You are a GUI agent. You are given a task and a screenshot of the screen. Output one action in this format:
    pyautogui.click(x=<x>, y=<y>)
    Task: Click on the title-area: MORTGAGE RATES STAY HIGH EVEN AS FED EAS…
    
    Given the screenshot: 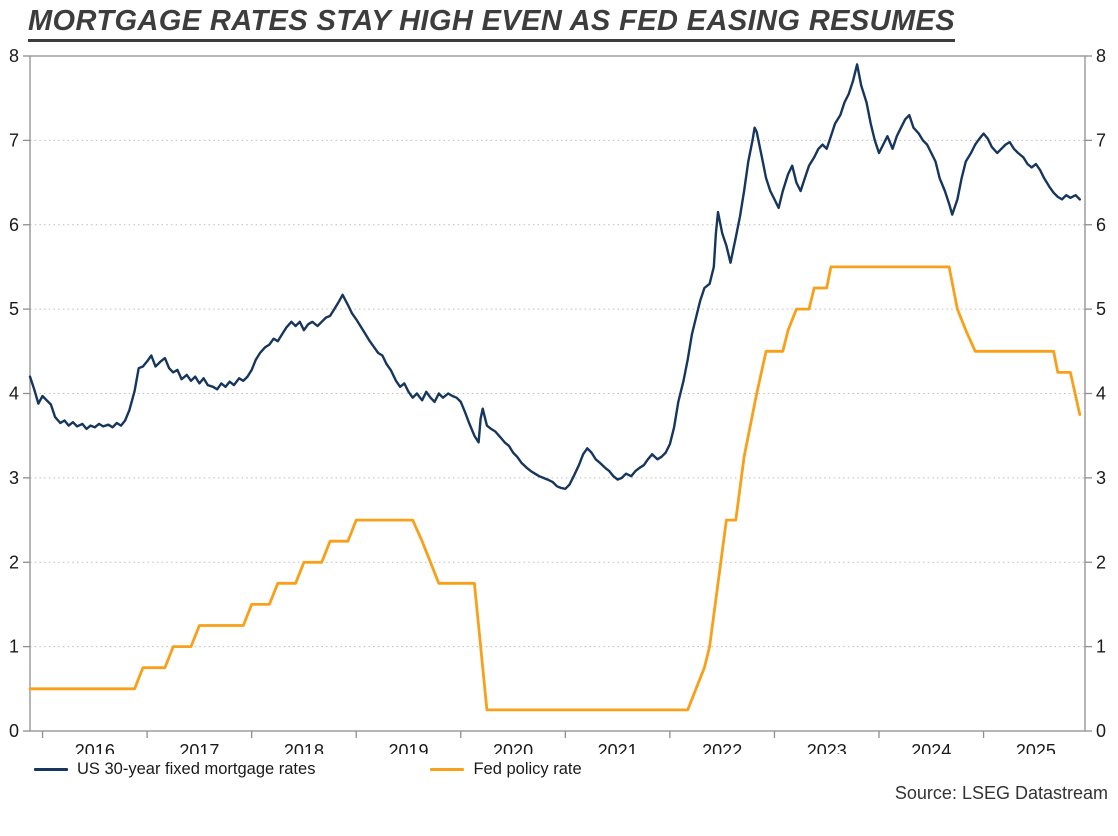 What is the action you would take?
    pyautogui.click(x=559, y=21)
    